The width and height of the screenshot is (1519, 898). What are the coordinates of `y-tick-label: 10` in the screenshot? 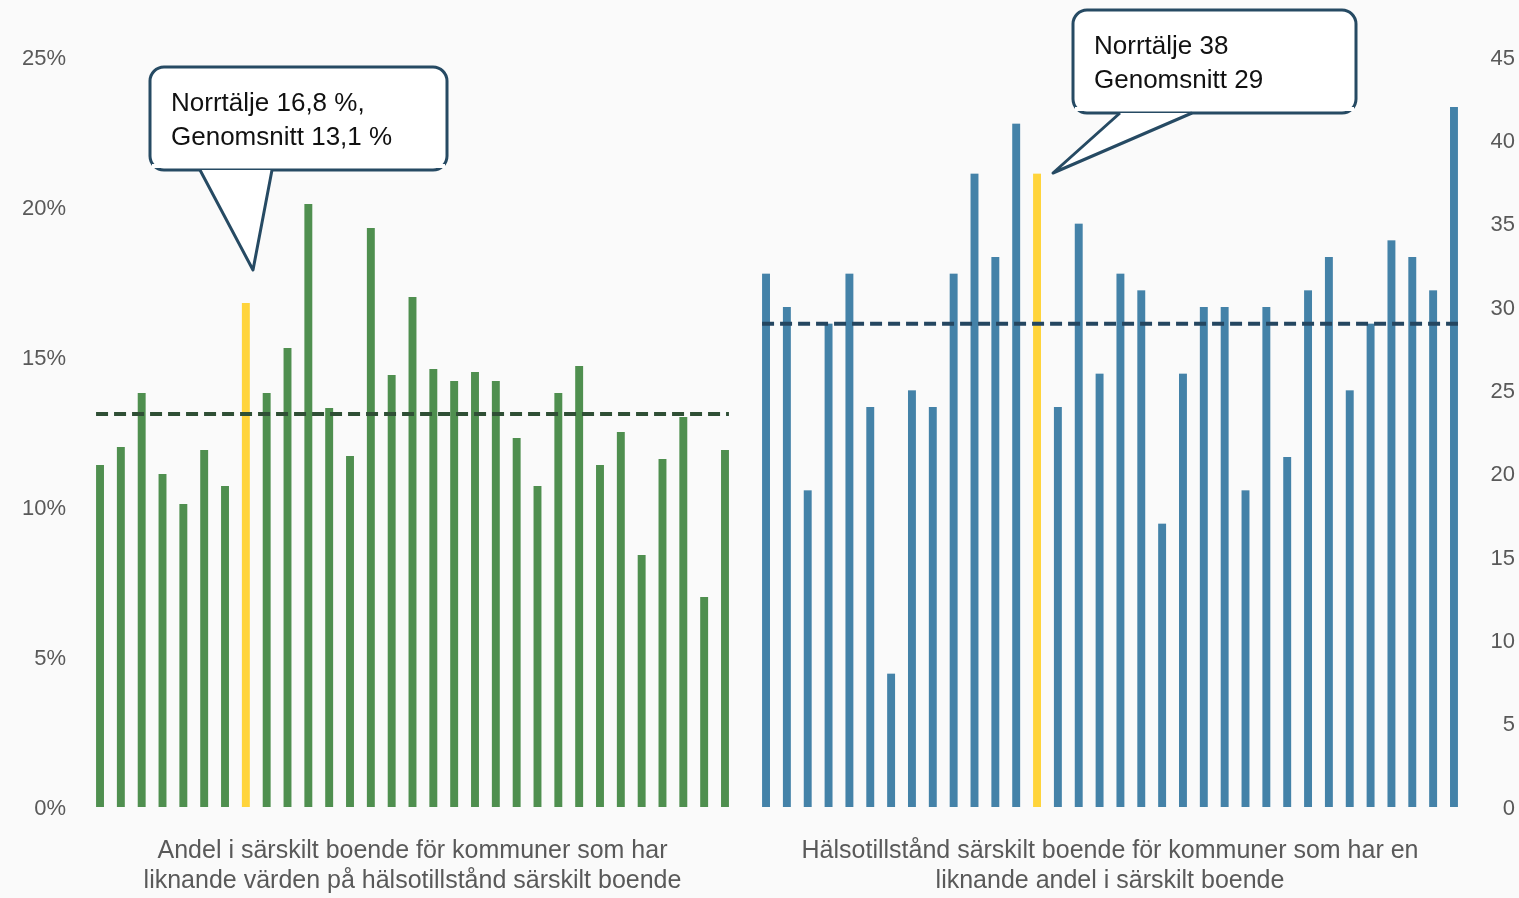 It's located at (1502, 641).